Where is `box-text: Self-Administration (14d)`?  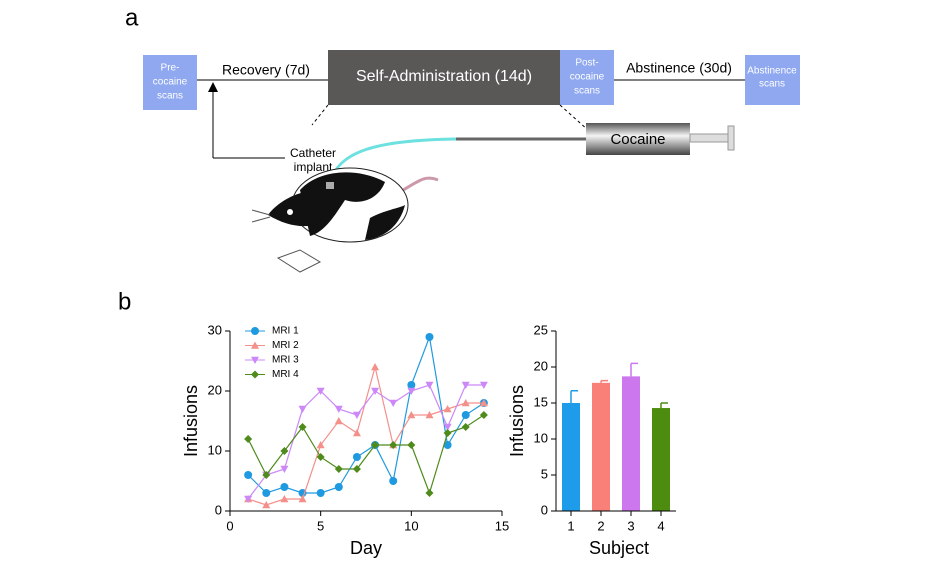 box-text: Self-Administration (14d) is located at coordinates (444, 76).